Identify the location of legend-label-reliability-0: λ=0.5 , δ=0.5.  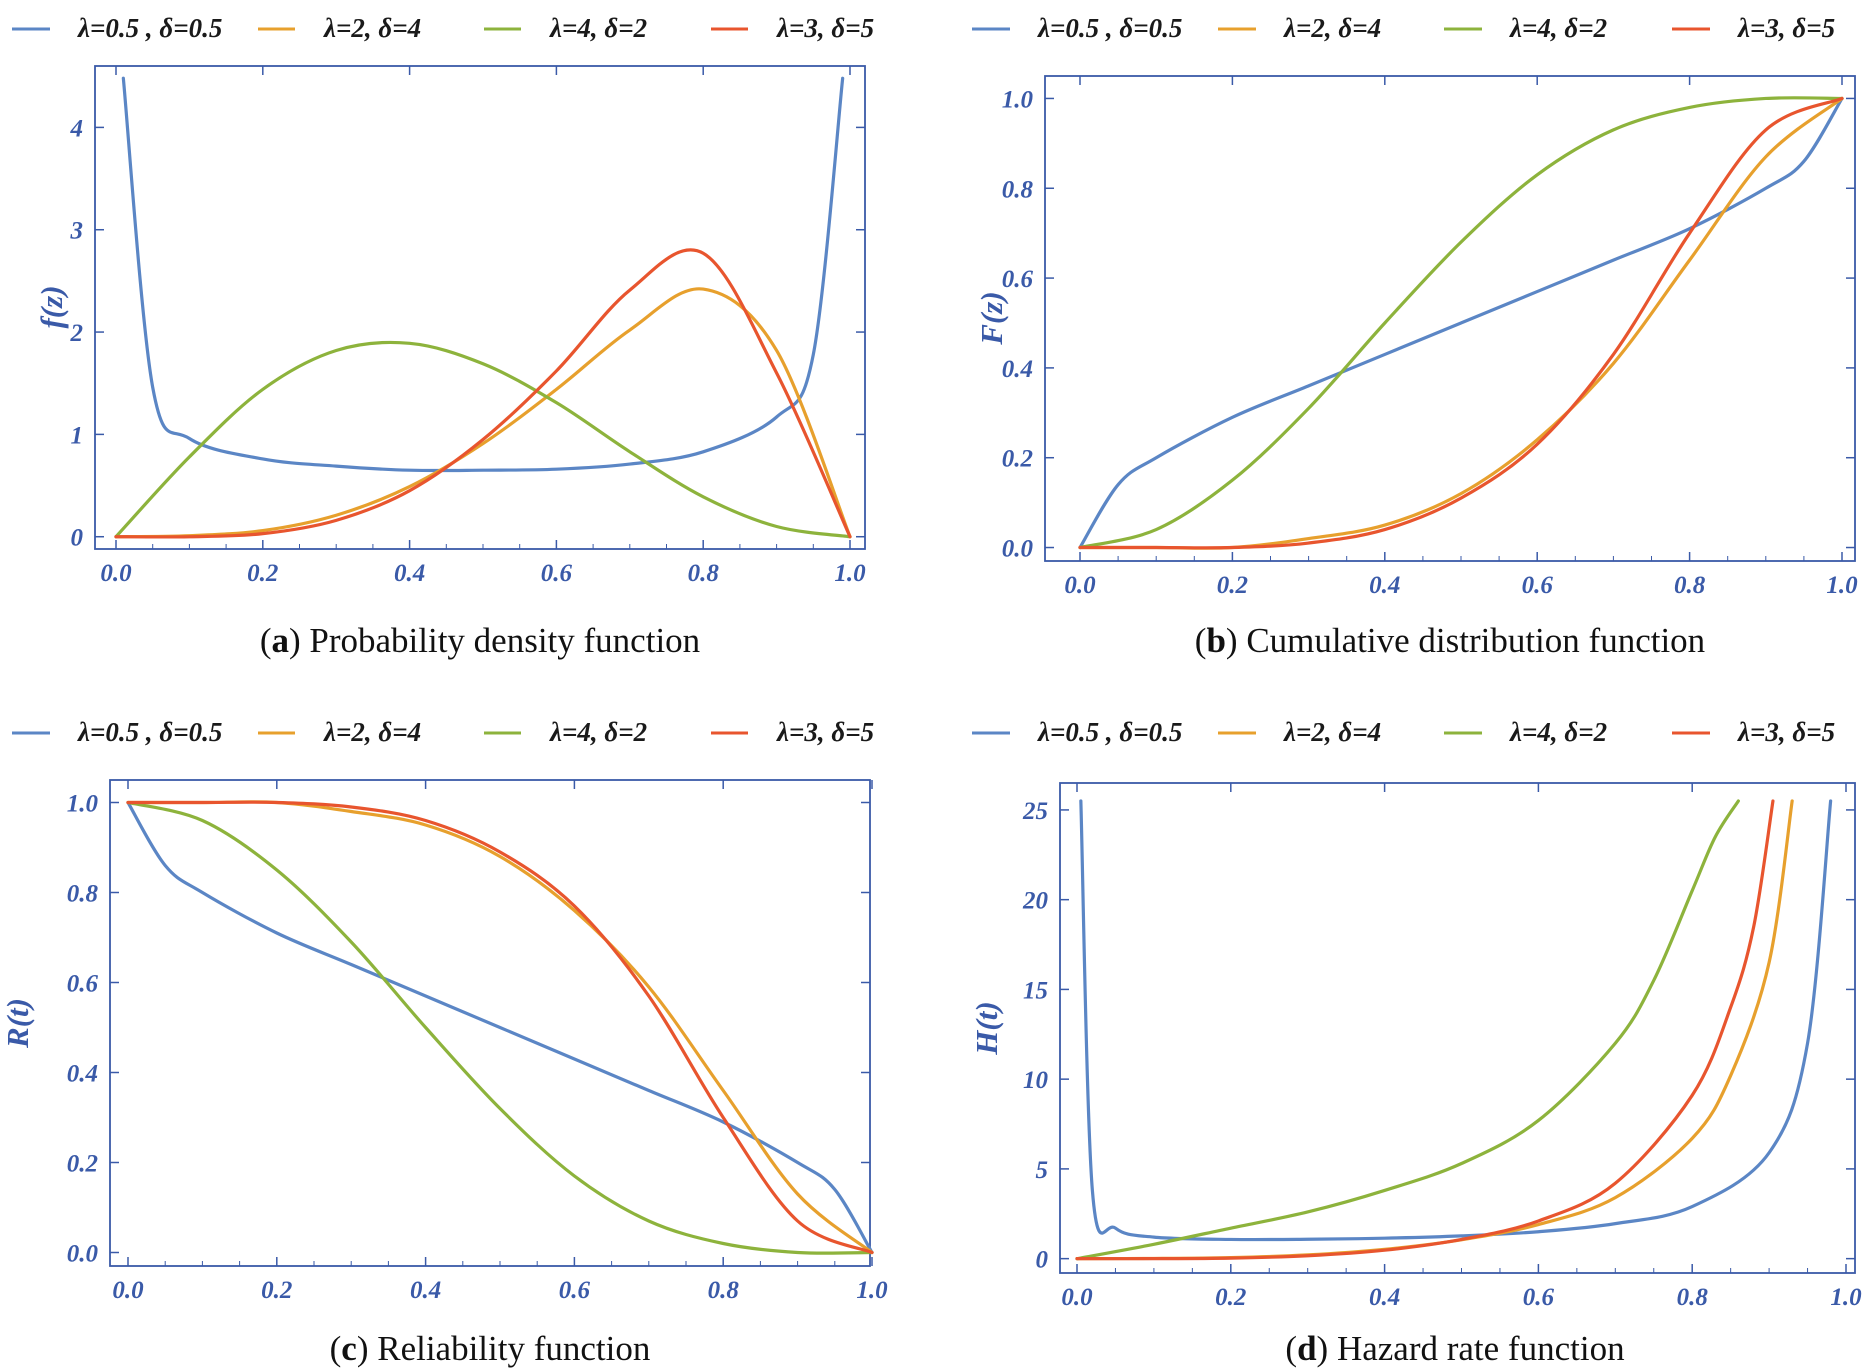
(149, 732).